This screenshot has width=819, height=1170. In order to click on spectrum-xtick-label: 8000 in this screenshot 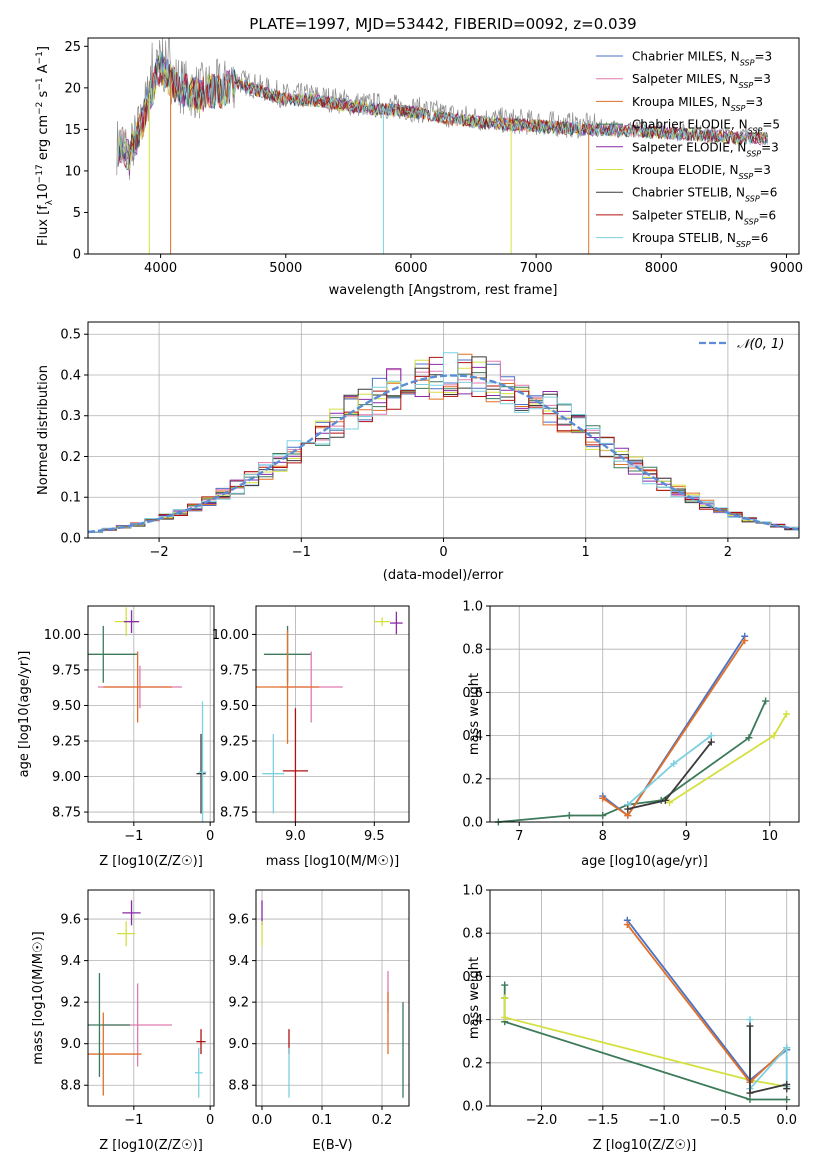, I will do `click(661, 268)`.